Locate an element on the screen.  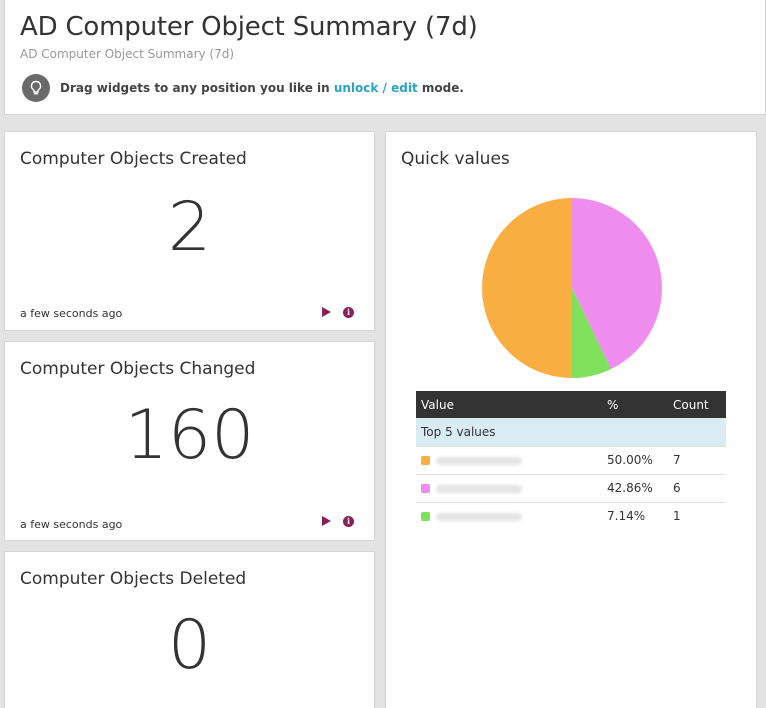
column-header-count: Count is located at coordinates (697, 404).